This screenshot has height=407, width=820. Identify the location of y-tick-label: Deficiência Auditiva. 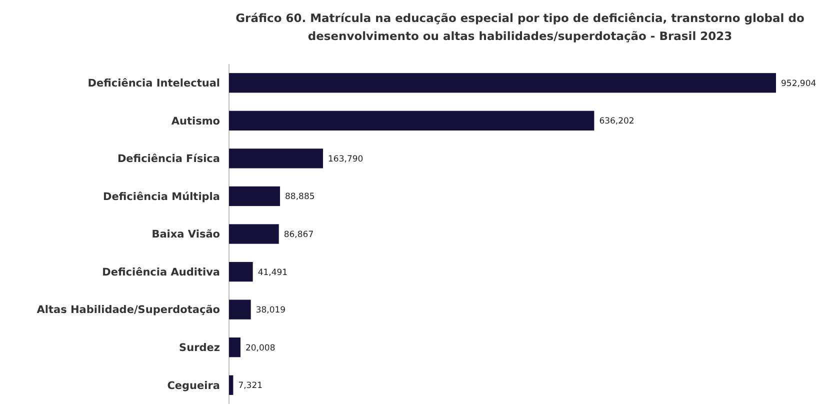
(161, 272).